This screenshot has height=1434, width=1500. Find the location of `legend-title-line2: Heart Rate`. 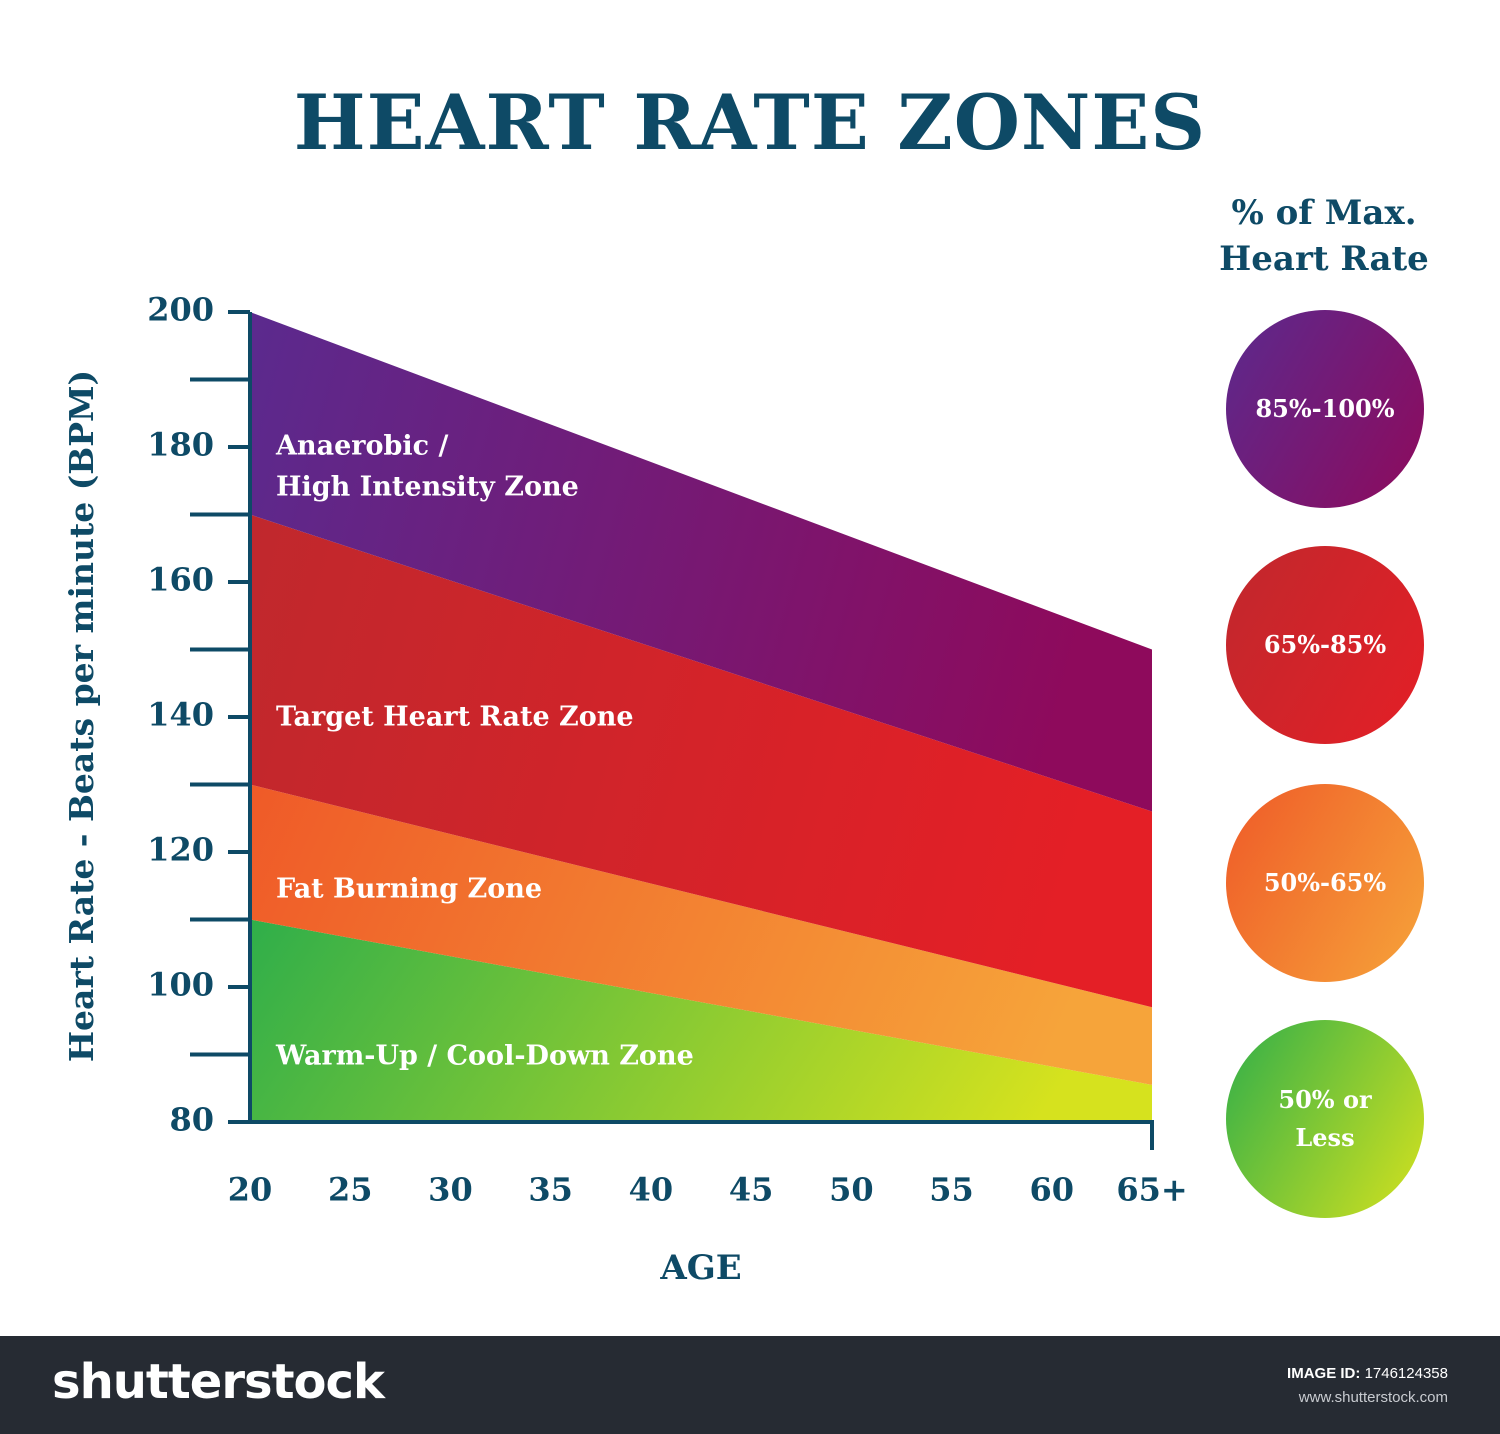

legend-title-line2: Heart Rate is located at coordinates (1324, 259).